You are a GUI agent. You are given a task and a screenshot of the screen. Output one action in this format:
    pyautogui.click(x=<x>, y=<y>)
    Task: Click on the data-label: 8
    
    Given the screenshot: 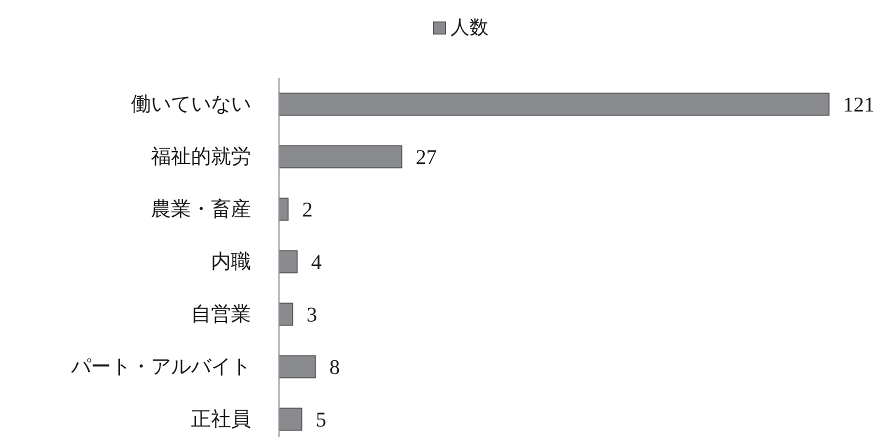 What is the action you would take?
    pyautogui.click(x=334, y=366)
    